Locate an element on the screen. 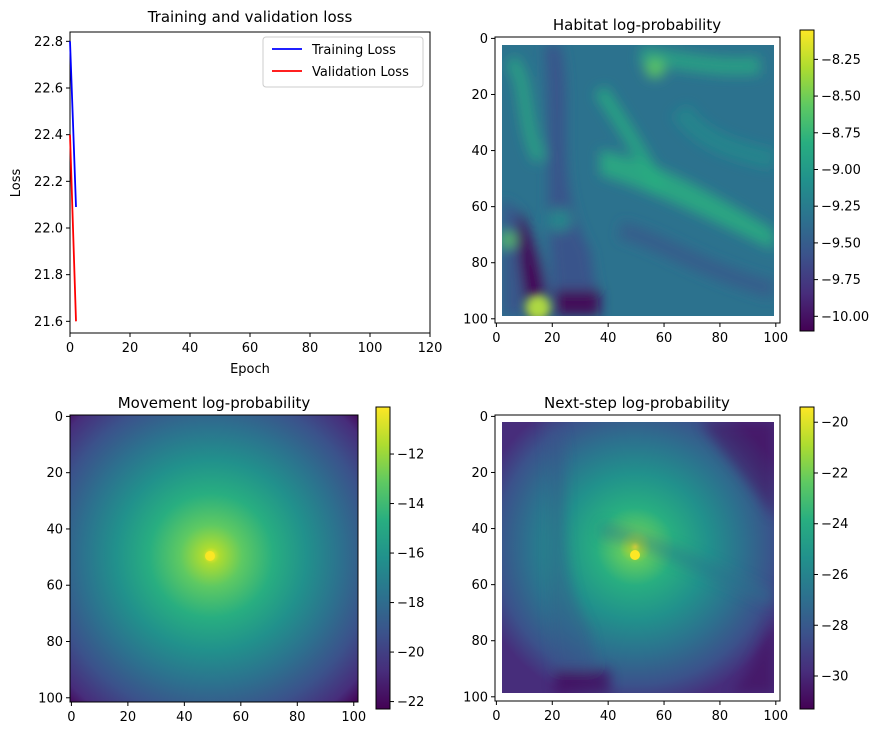 The width and height of the screenshot is (885, 736). next-step-y-tick-label: 0 is located at coordinates (484, 417).